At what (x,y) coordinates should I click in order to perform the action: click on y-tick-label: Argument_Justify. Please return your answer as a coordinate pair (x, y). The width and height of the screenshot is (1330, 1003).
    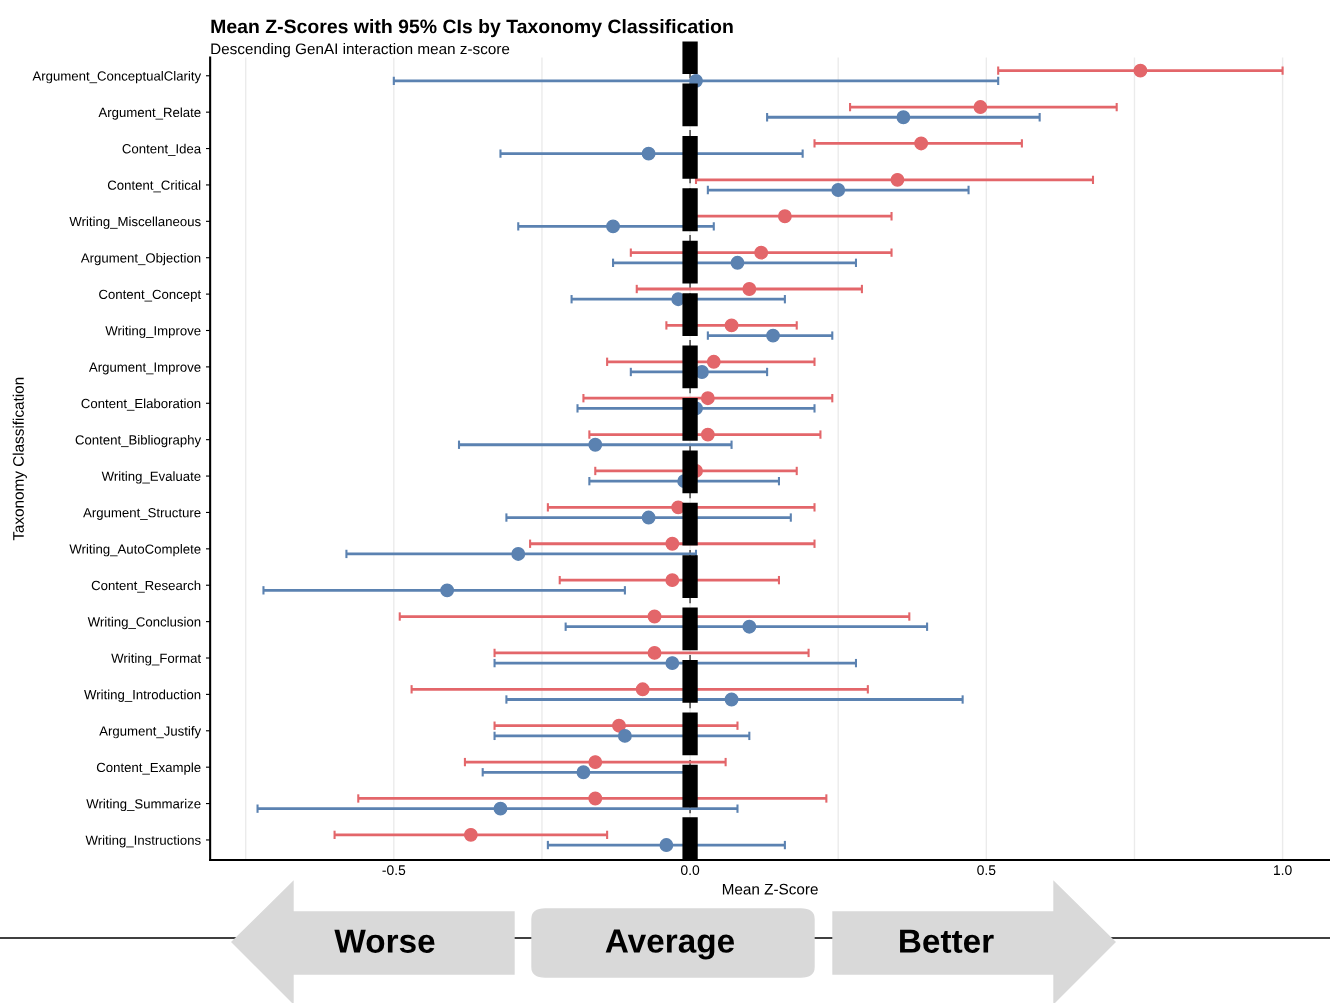
    Looking at the image, I should click on (150, 732).